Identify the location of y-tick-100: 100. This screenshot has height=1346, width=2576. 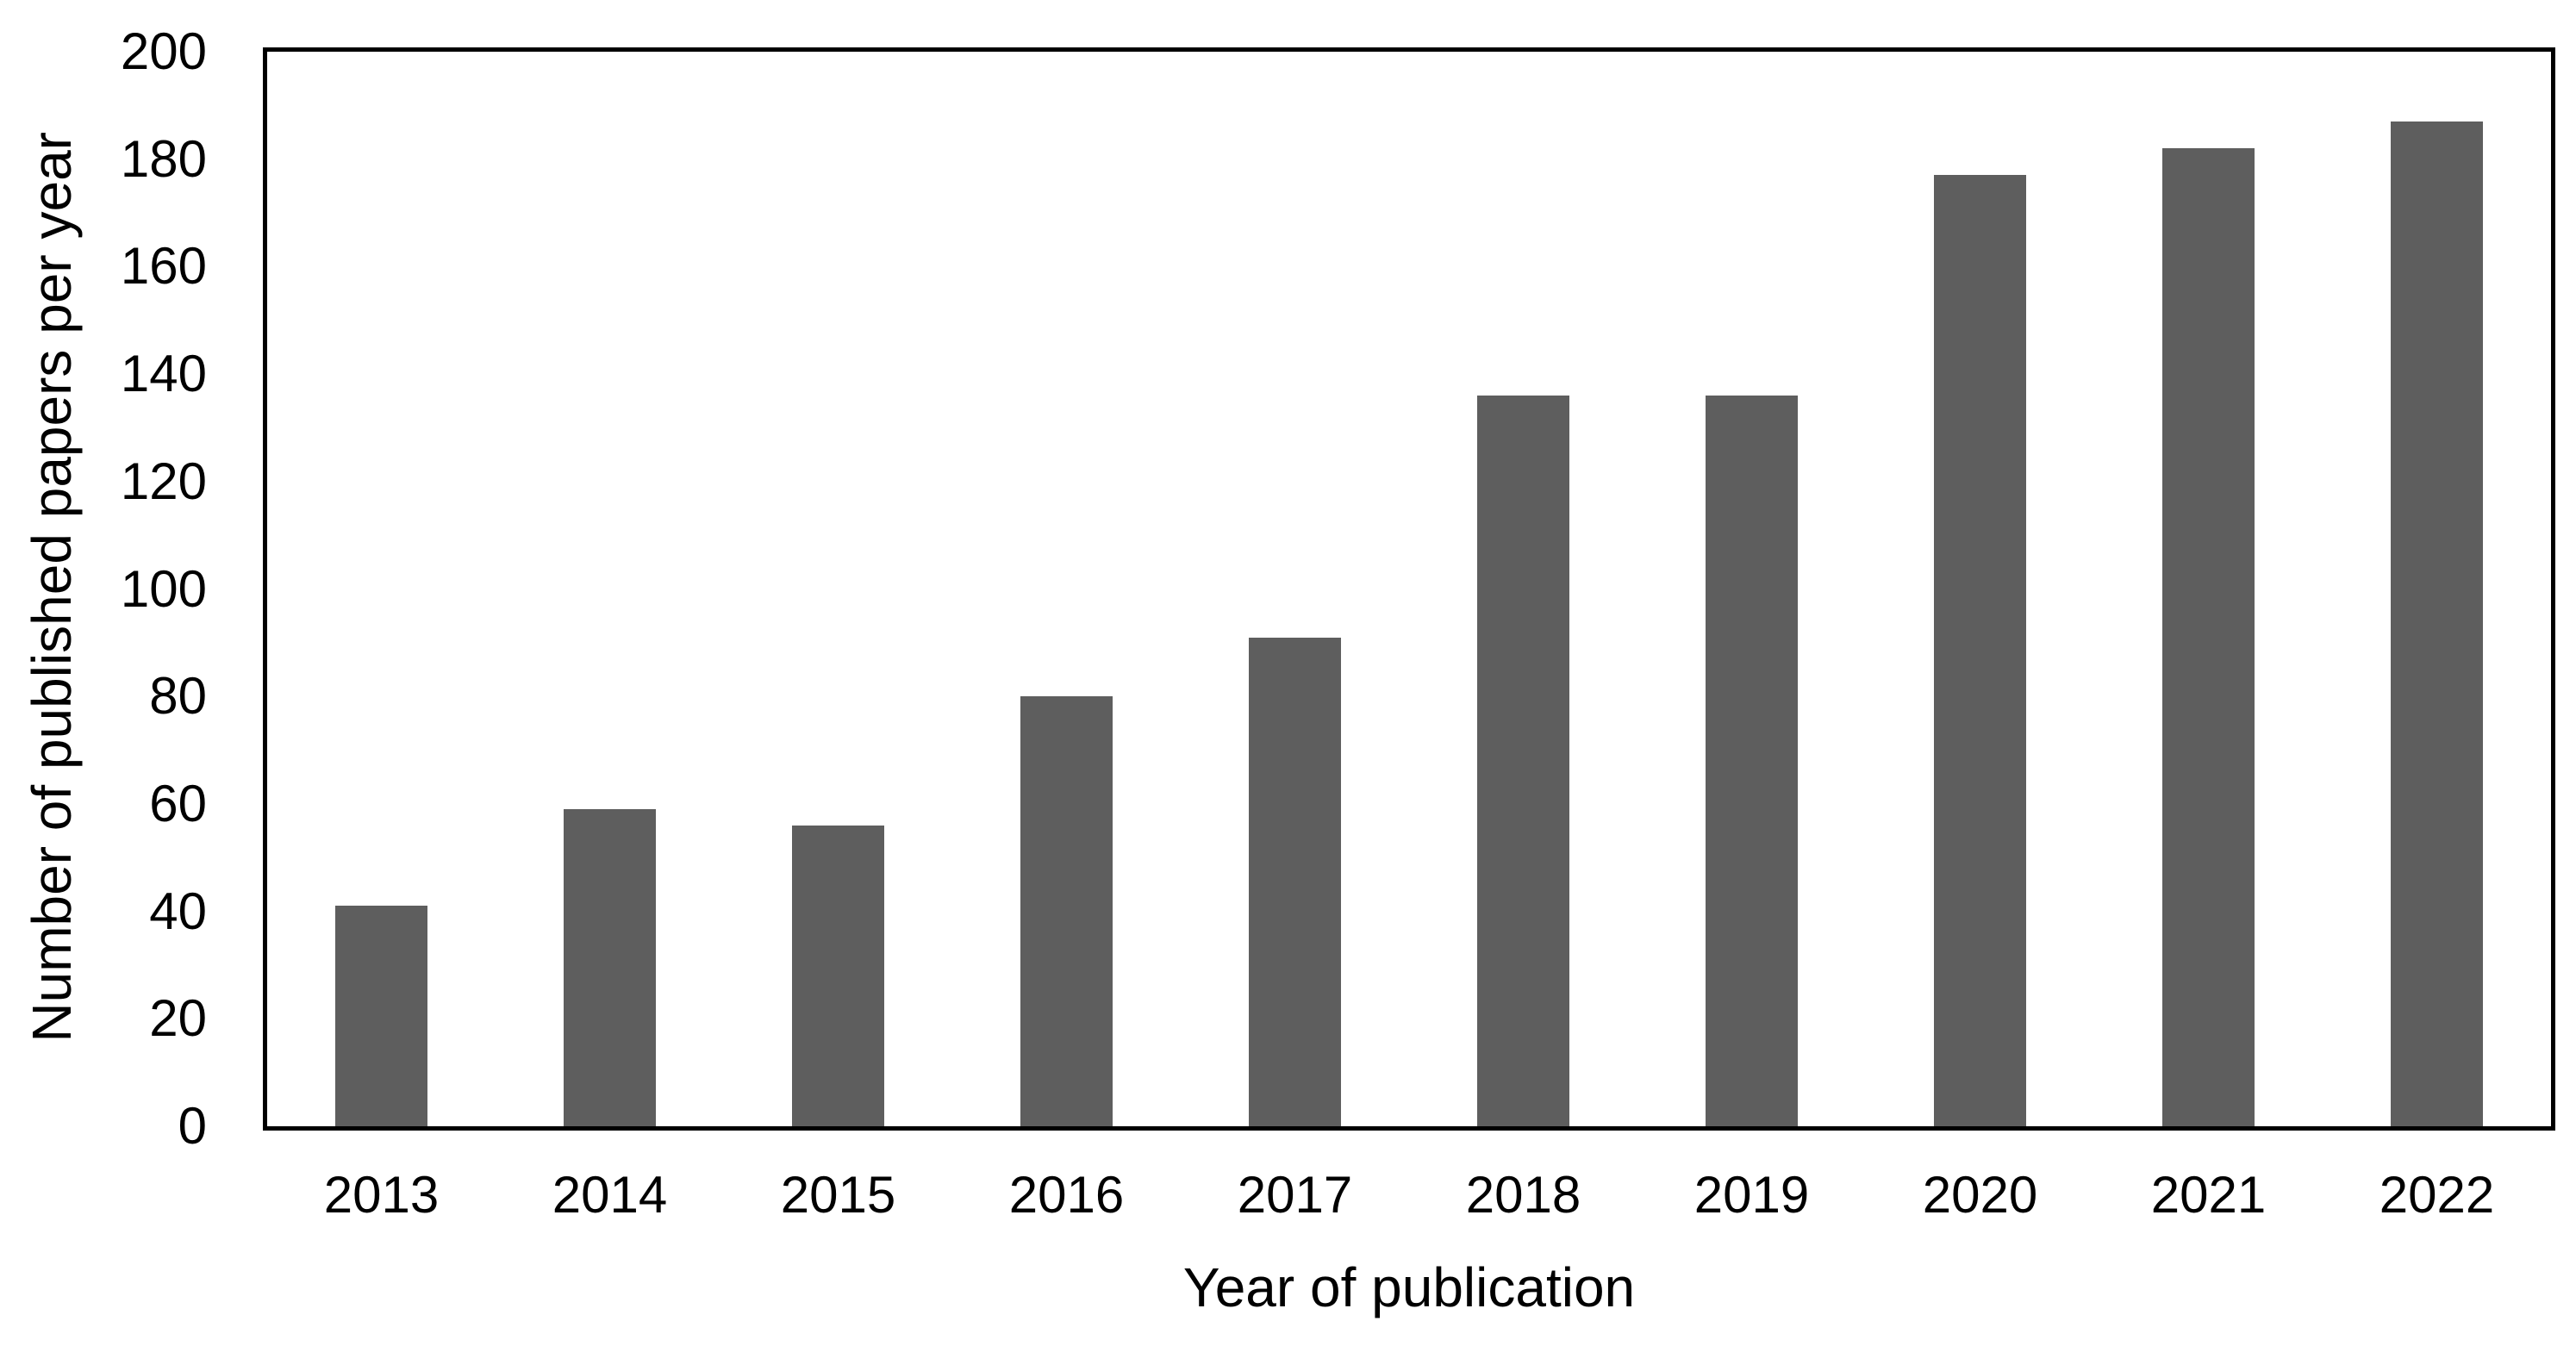
(163, 588).